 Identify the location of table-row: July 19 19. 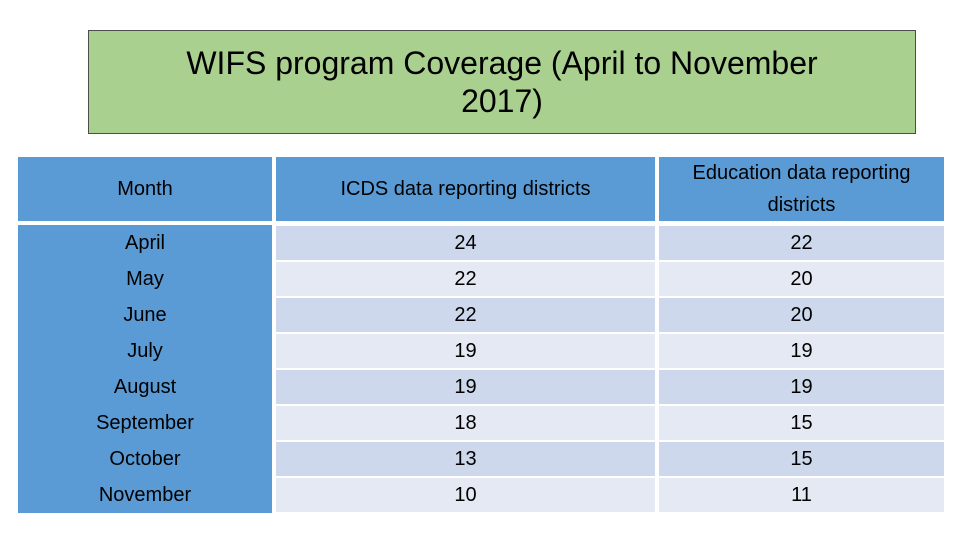
(481, 351).